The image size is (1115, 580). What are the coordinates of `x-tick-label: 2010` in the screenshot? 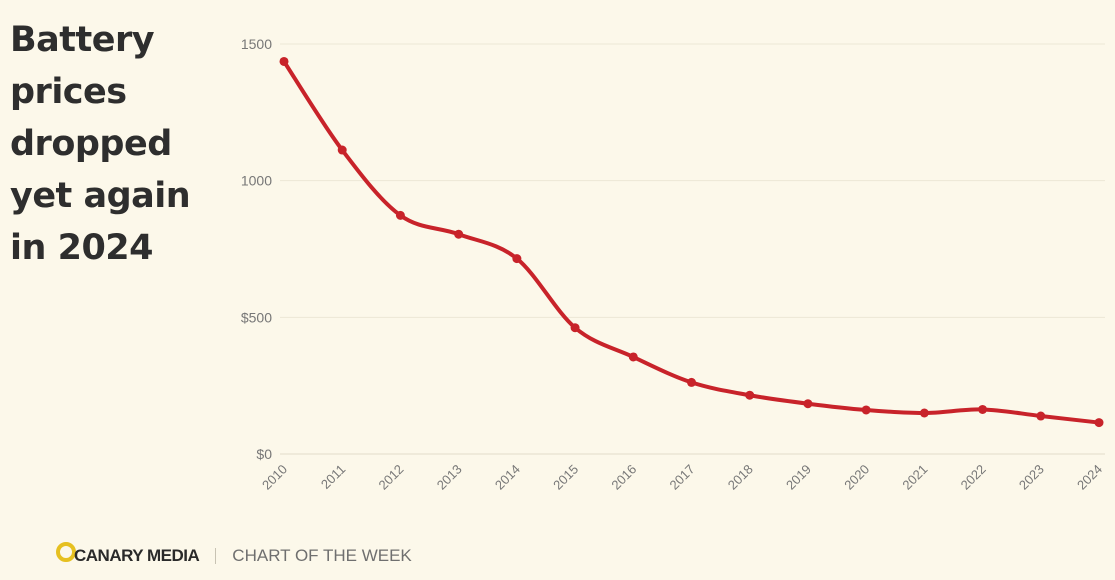 It's located at (274, 477).